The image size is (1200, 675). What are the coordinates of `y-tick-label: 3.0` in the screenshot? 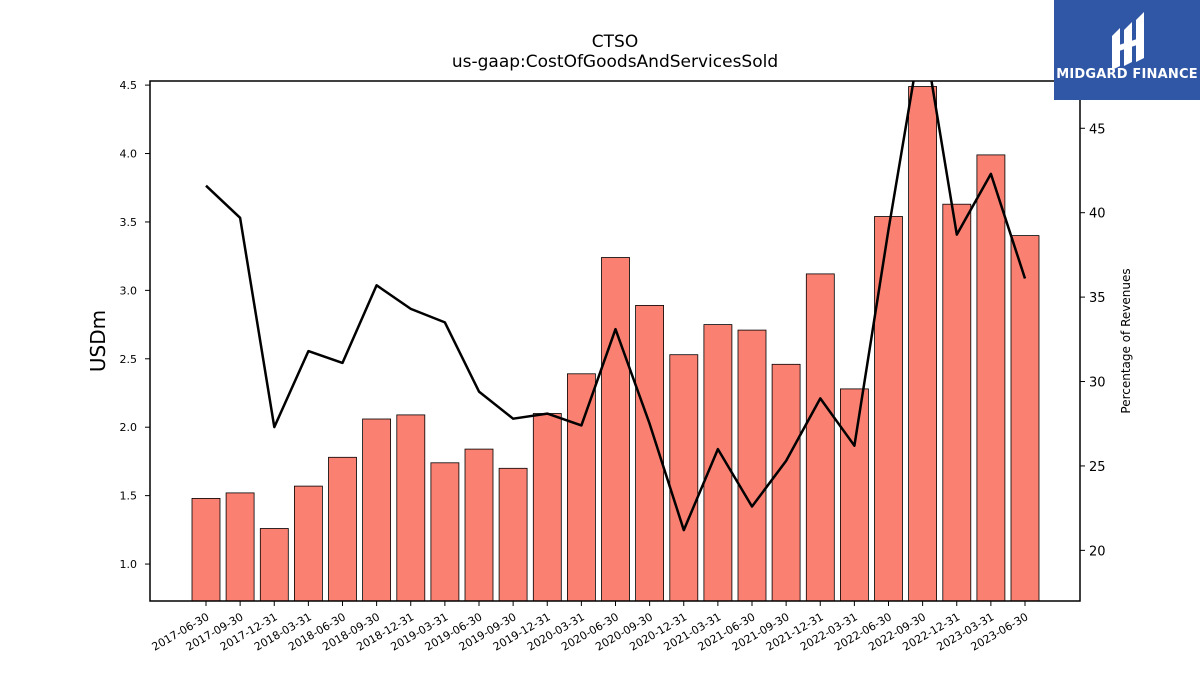 It's located at (129, 290).